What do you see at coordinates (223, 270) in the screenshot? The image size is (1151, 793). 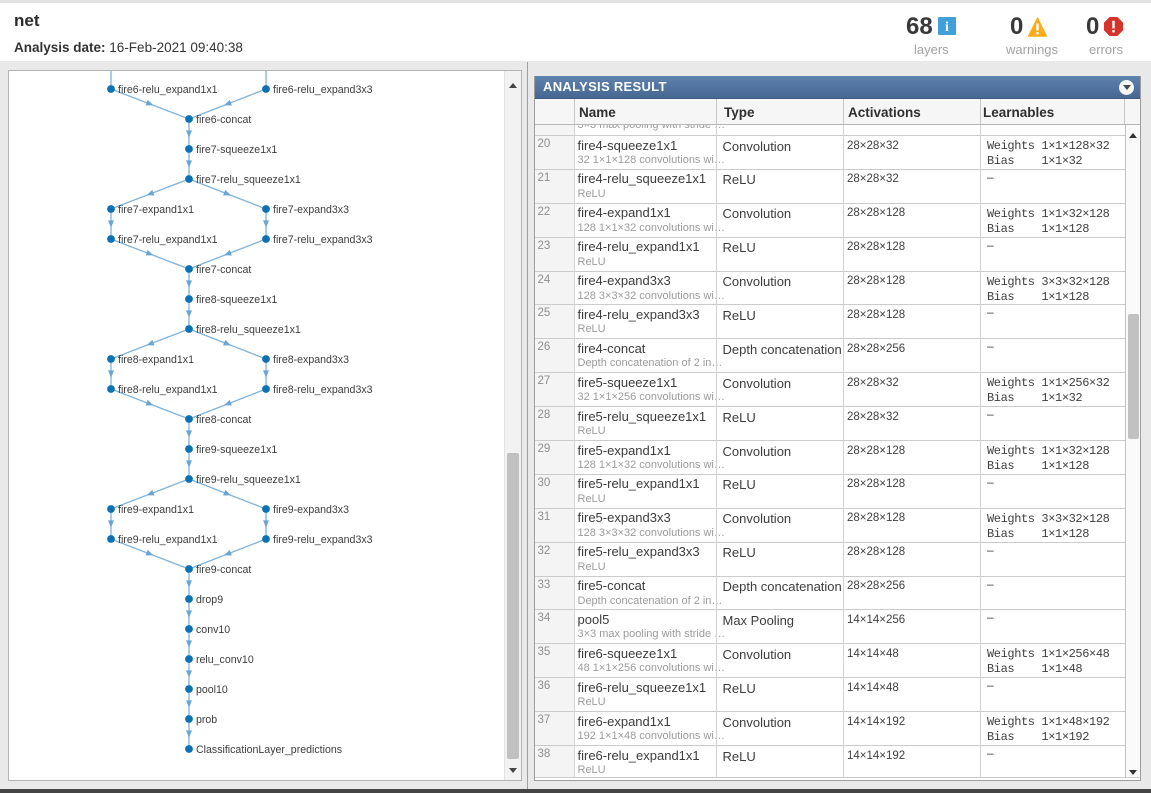 I see `svg-text: fire7-concat` at bounding box center [223, 270].